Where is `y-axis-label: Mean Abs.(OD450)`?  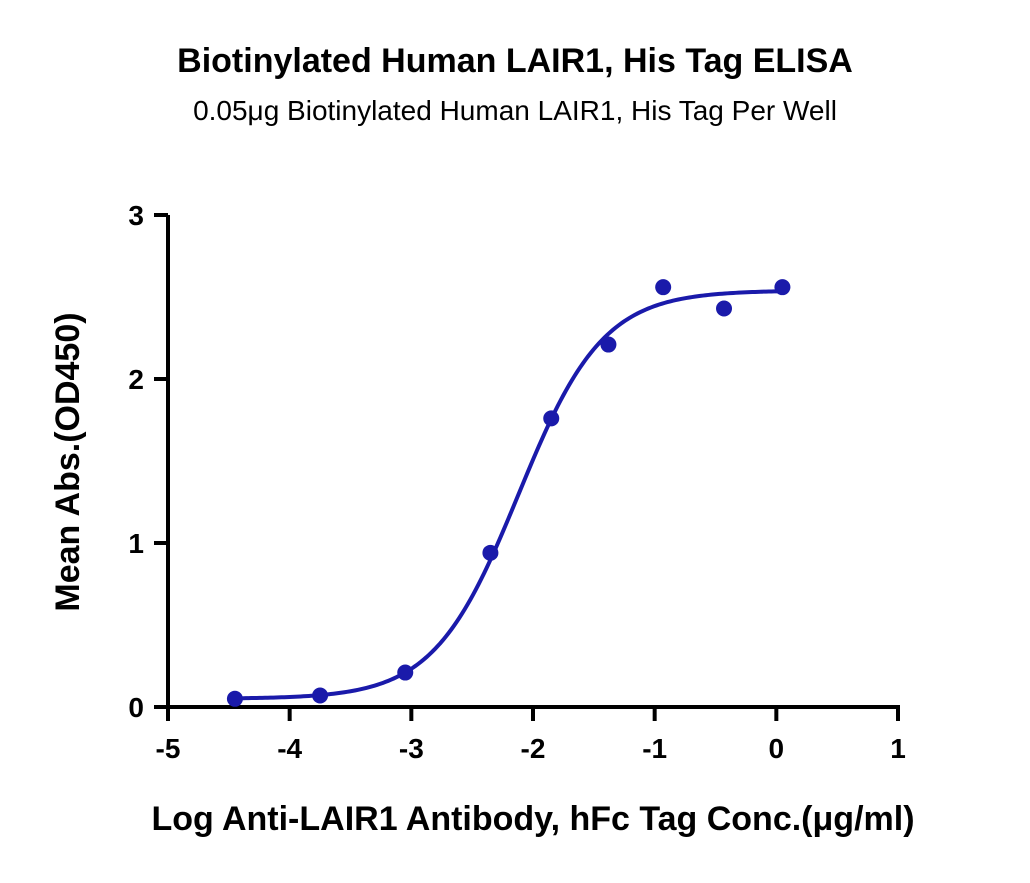
y-axis-label: Mean Abs.(OD450) is located at coordinates (68, 461).